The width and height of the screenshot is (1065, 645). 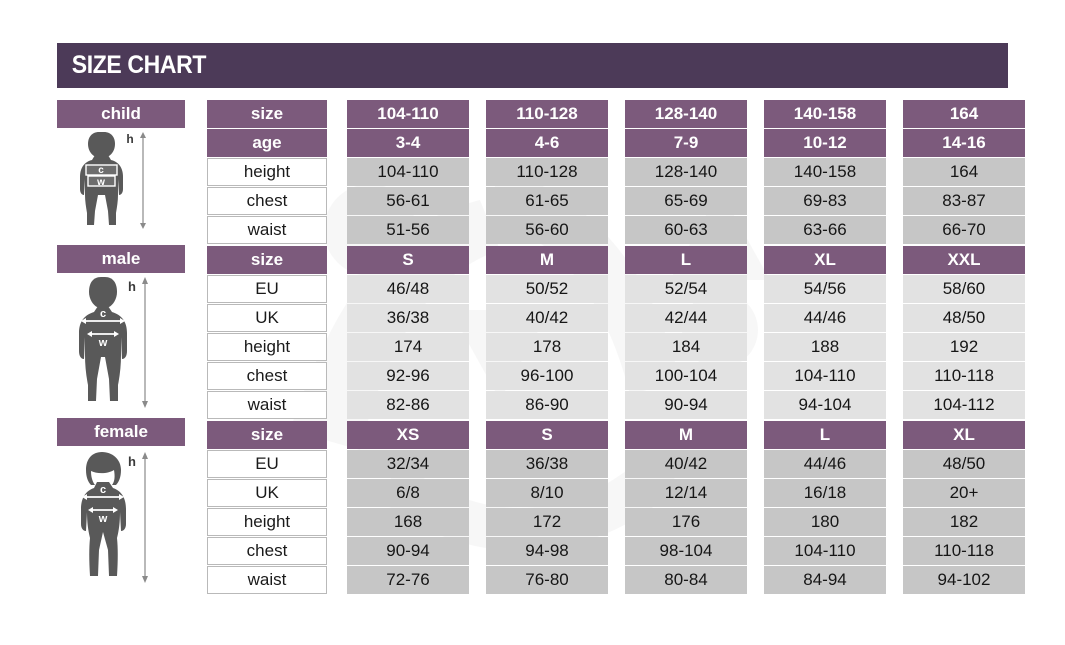 I want to click on male-eu-col-3: 52/54, so click(x=686, y=289).